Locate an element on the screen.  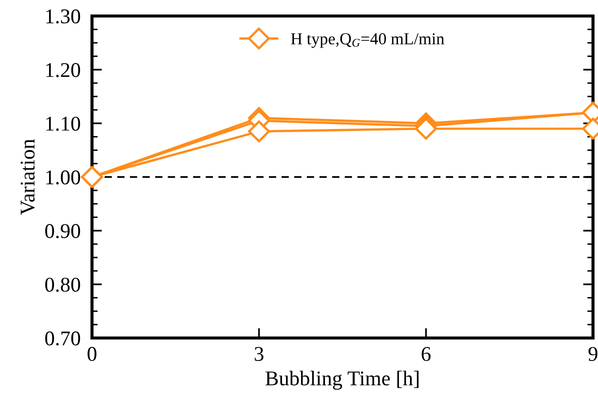
x-axis-title: Bubbling Time [h] is located at coordinates (342, 380).